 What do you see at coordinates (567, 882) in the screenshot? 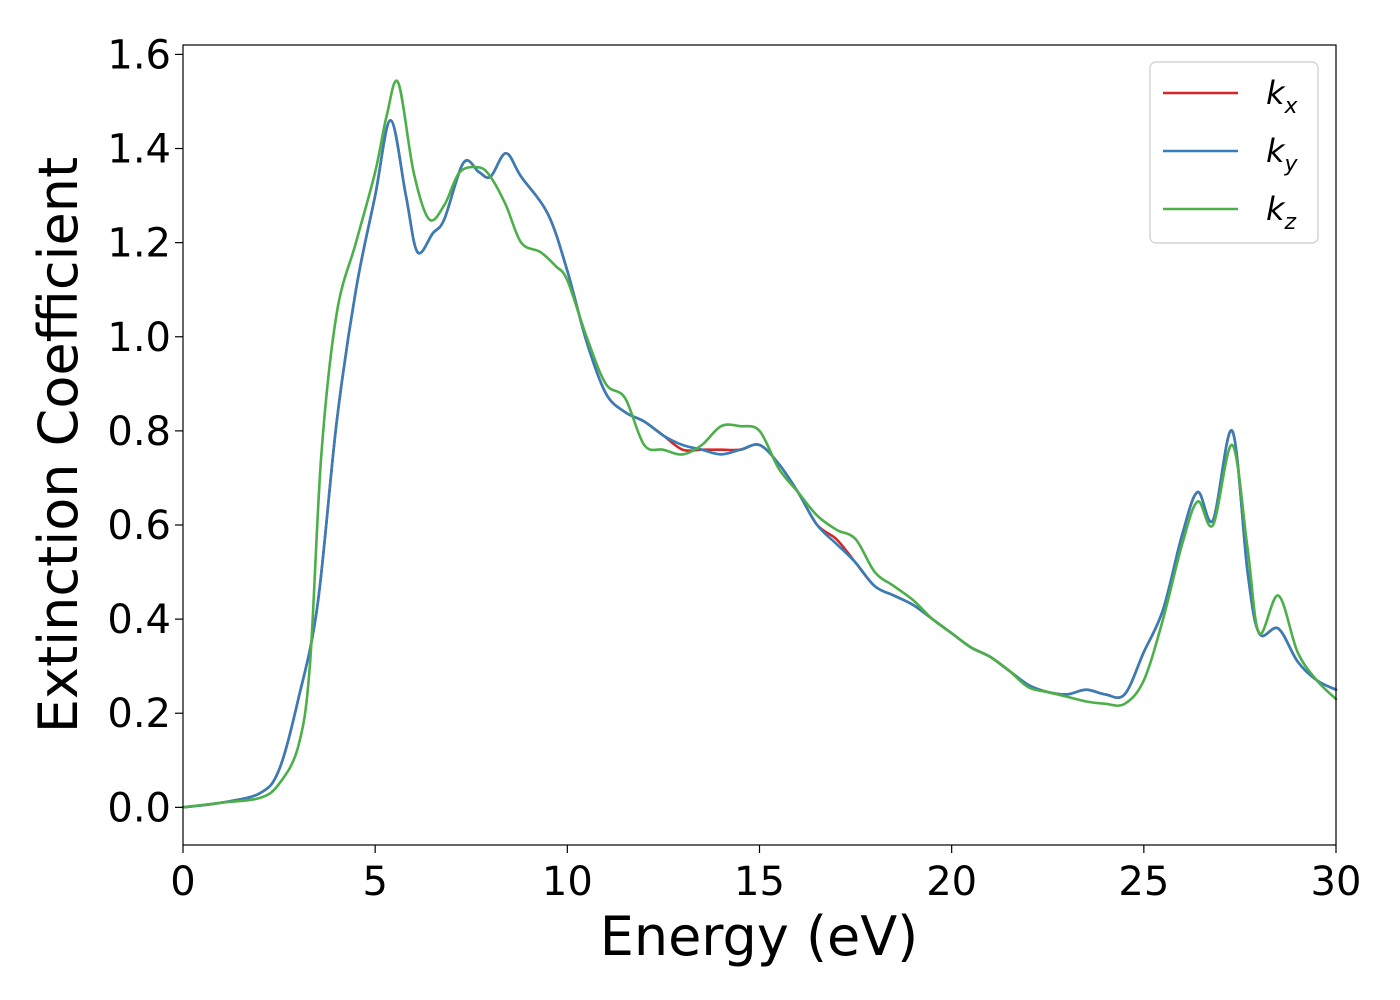
I see `x-tick-label: 10` at bounding box center [567, 882].